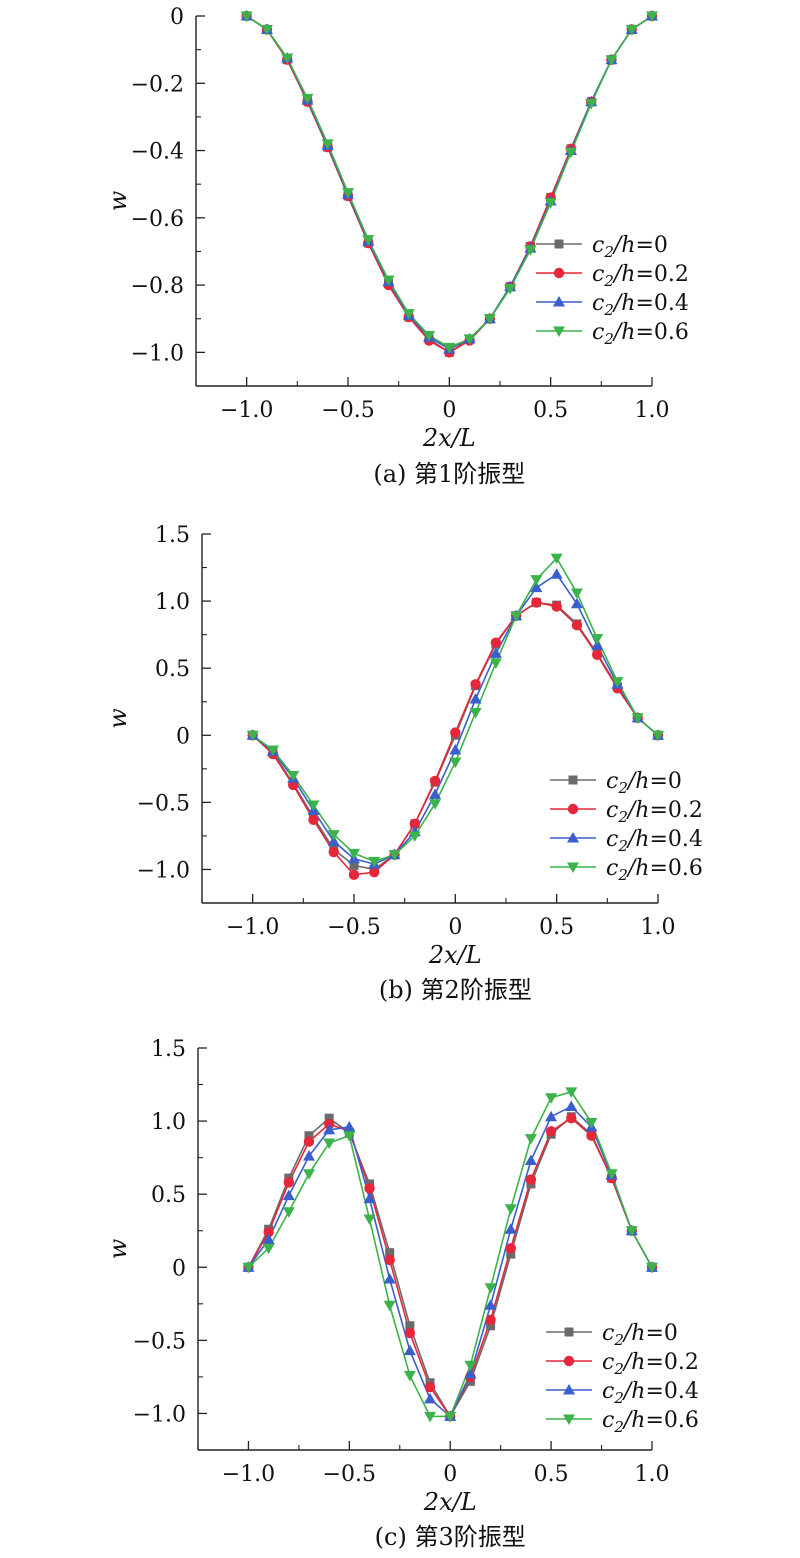  Describe the element at coordinates (168, 1049) in the screenshot. I see `y-tick-label: 1.5` at that location.